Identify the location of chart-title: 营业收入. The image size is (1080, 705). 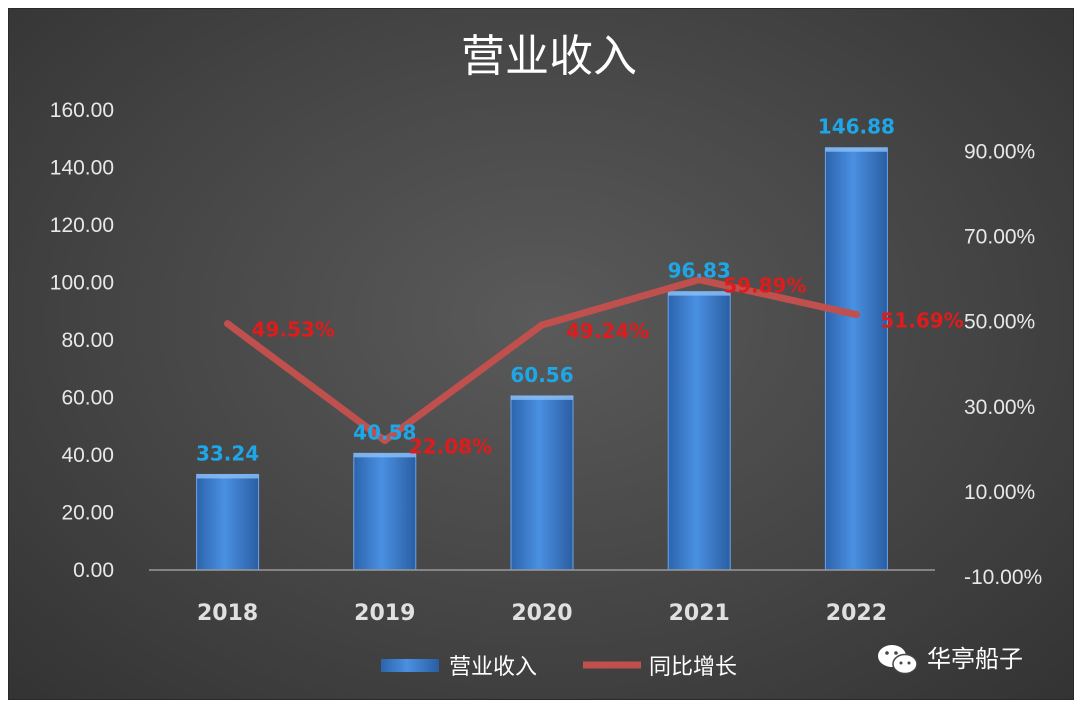
(549, 56).